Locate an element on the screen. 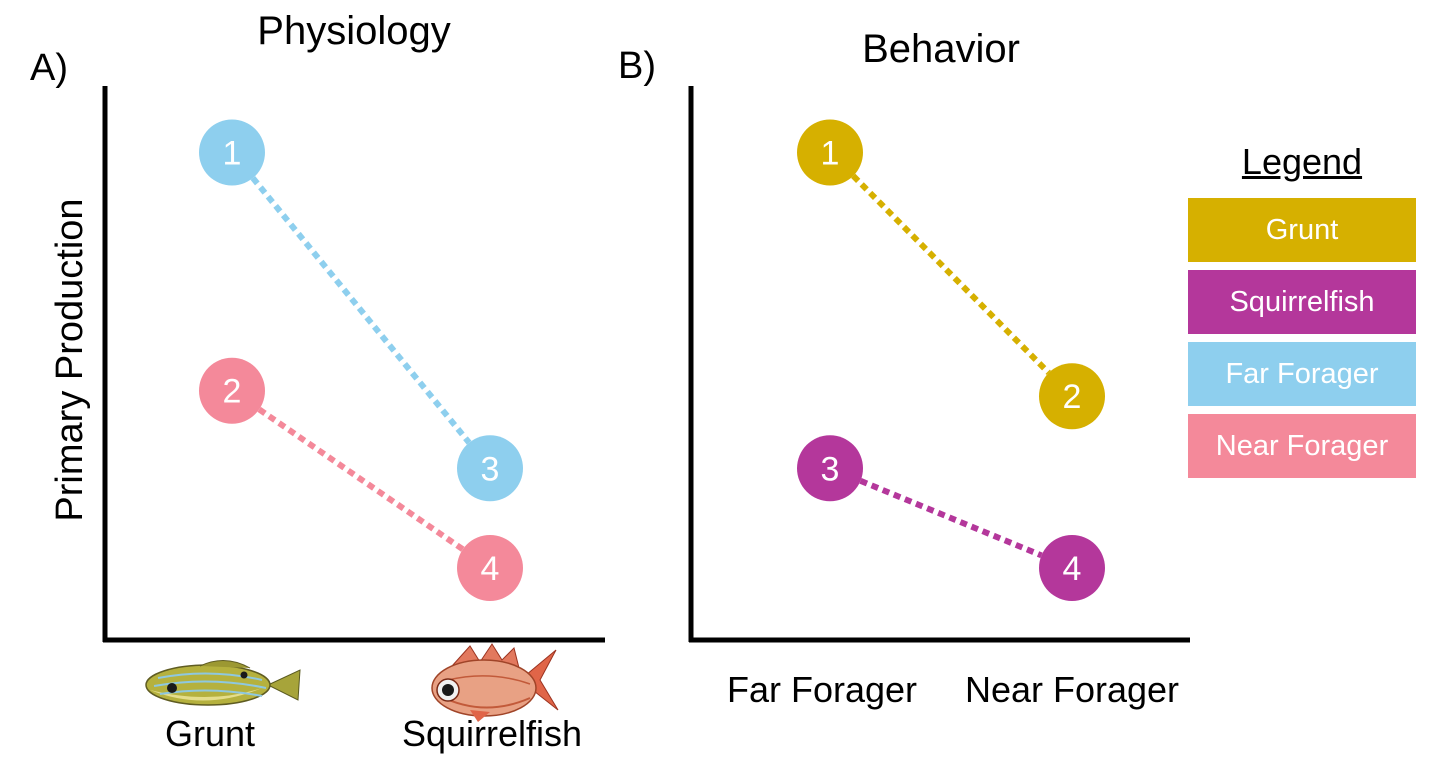 This screenshot has width=1430, height=766. panel-a-point-1: 1 is located at coordinates (232, 152).